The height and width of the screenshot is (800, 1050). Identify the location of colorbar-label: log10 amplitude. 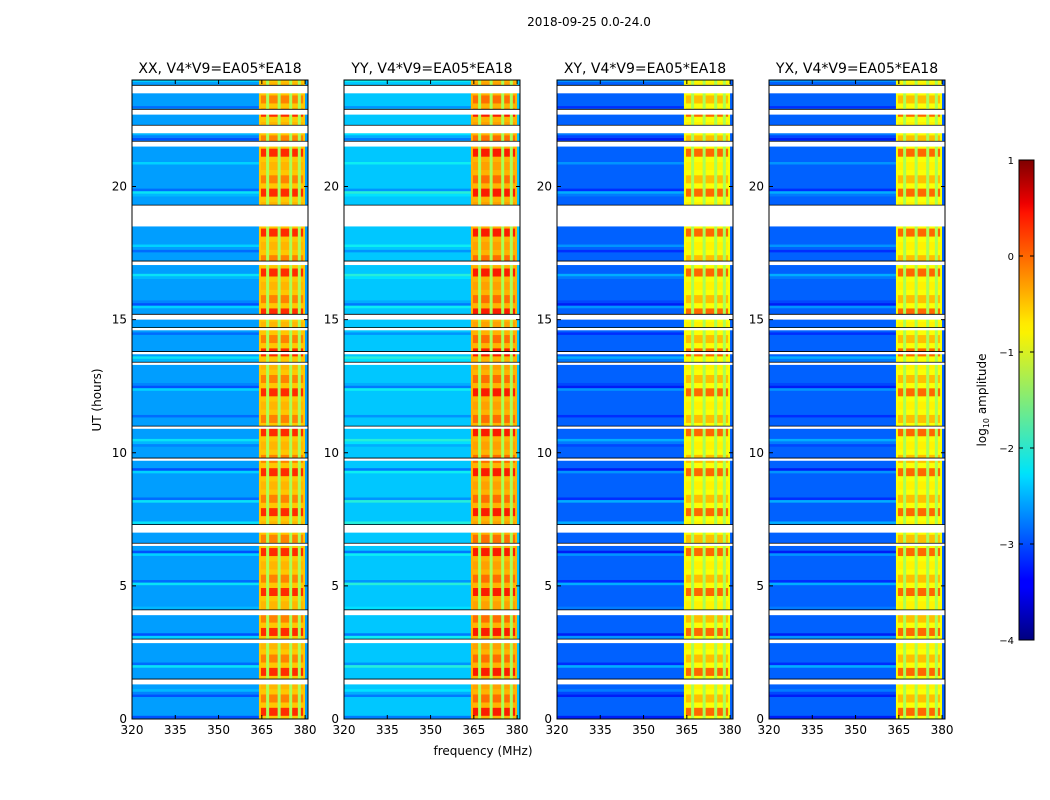
(983, 400).